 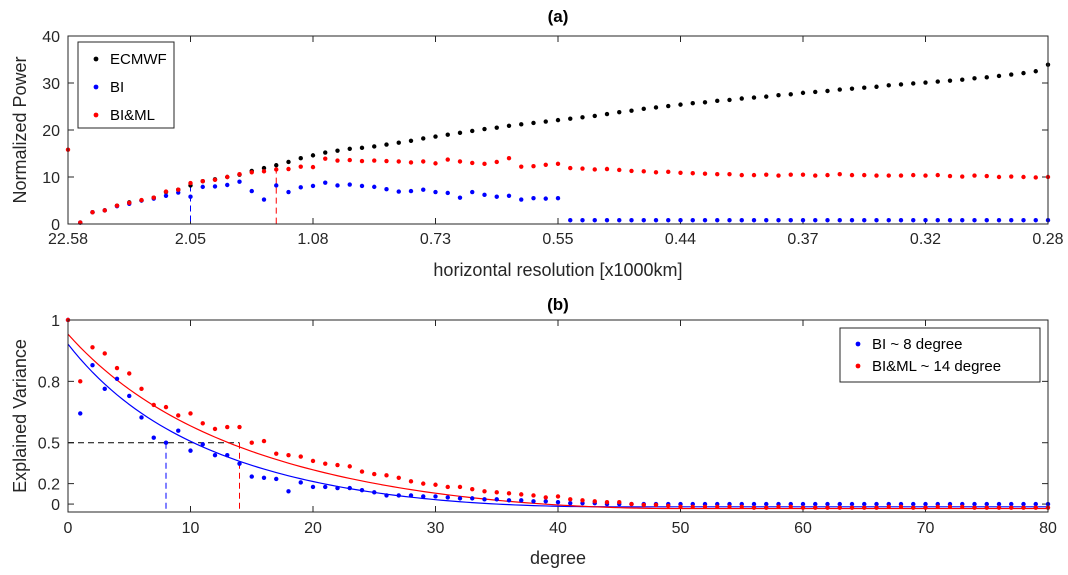 I want to click on x-tick-label: 0.55, so click(x=557, y=239).